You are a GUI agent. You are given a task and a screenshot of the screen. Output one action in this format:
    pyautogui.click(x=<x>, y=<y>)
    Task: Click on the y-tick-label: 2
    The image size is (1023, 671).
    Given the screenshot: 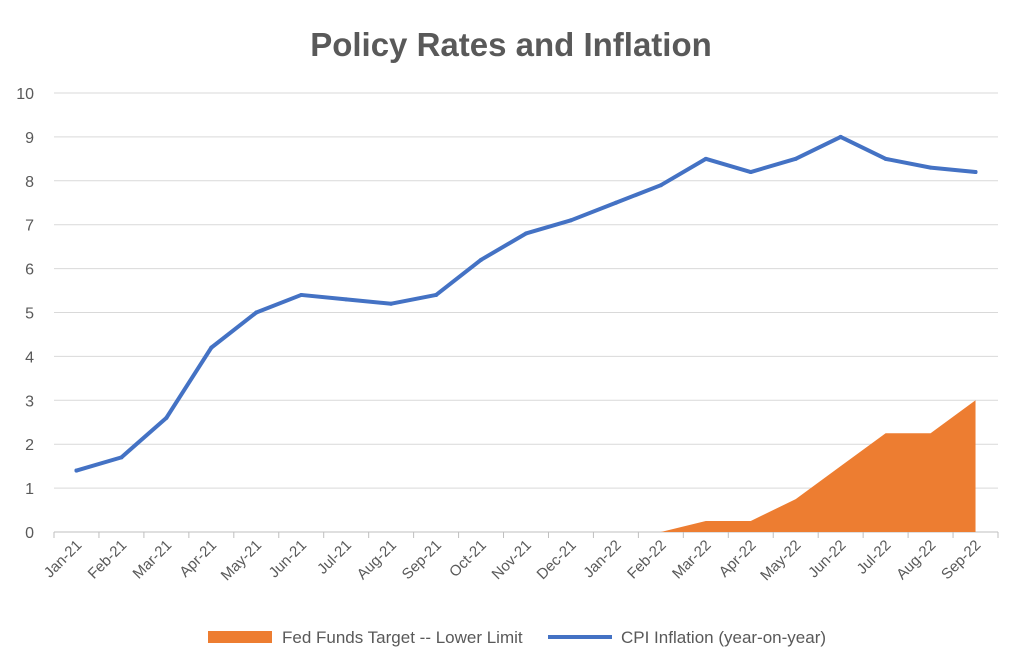 What is the action you would take?
    pyautogui.click(x=29, y=445)
    